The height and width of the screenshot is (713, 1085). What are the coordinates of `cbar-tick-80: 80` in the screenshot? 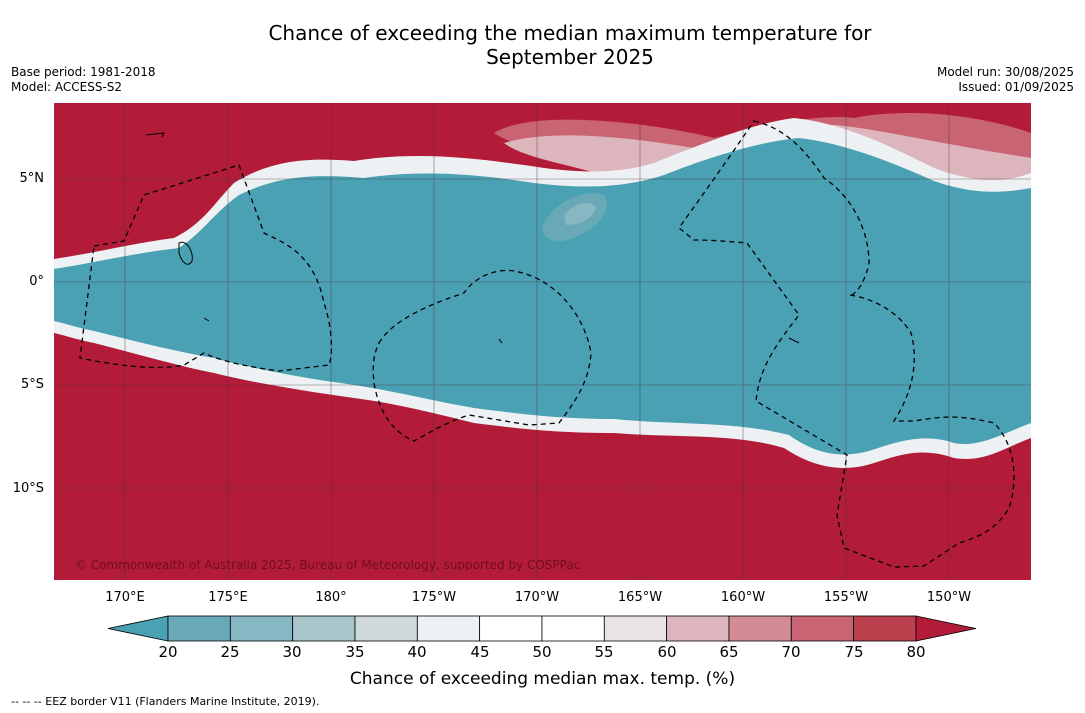 It's located at (916, 652).